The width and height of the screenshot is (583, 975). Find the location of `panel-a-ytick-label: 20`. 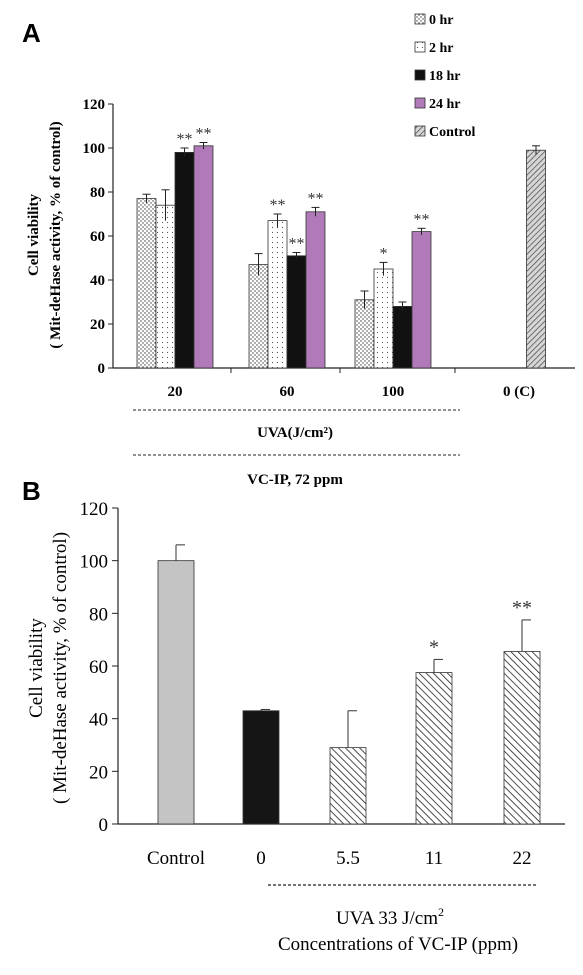

panel-a-ytick-label: 20 is located at coordinates (97, 325).